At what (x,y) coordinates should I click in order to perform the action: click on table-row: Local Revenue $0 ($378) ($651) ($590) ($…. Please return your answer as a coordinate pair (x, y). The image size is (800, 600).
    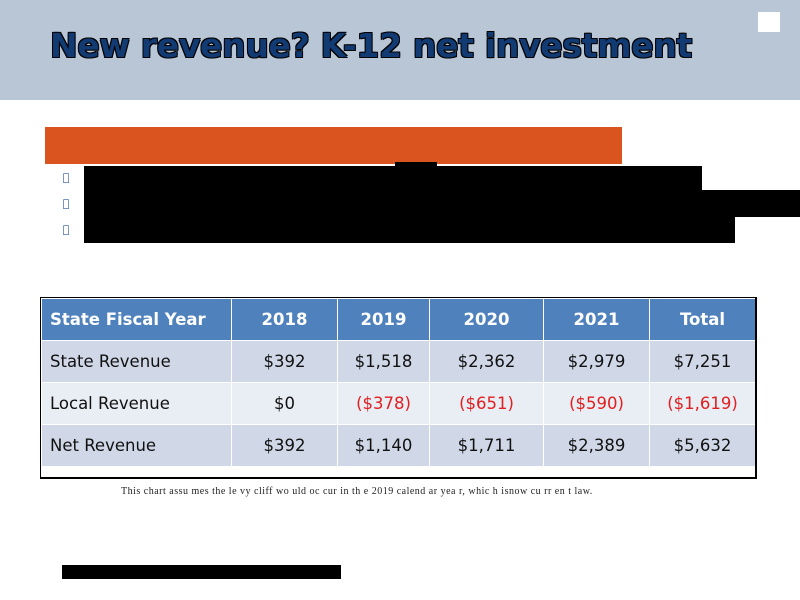
    Looking at the image, I should click on (398, 403).